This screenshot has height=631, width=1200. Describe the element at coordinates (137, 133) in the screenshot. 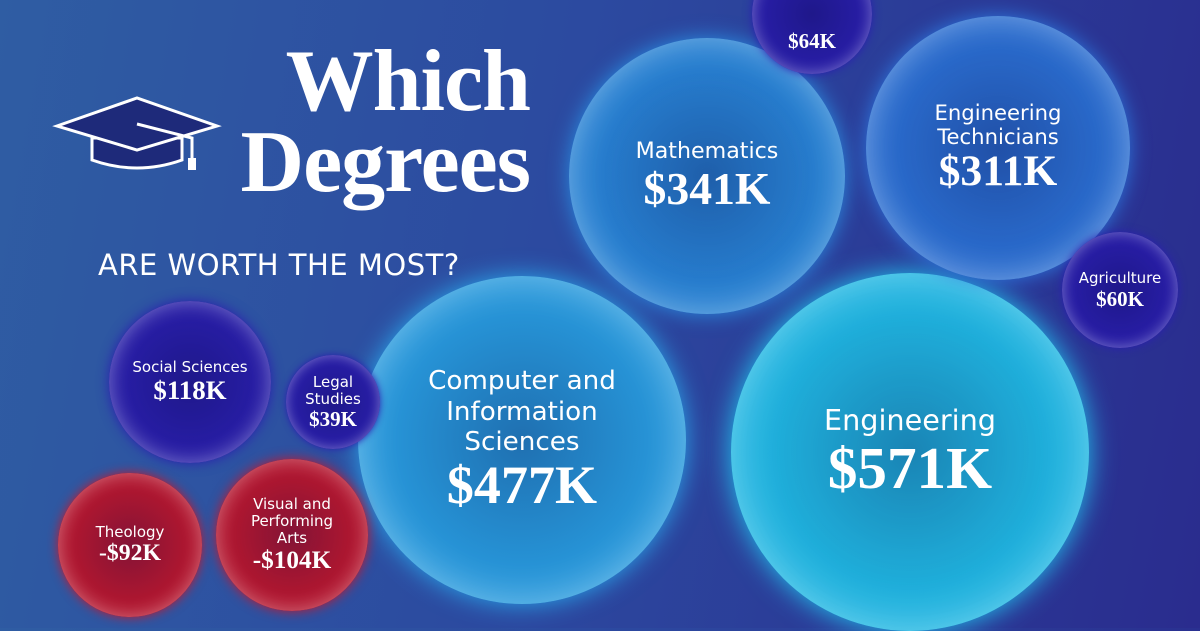

I see `cap-icon` at that location.